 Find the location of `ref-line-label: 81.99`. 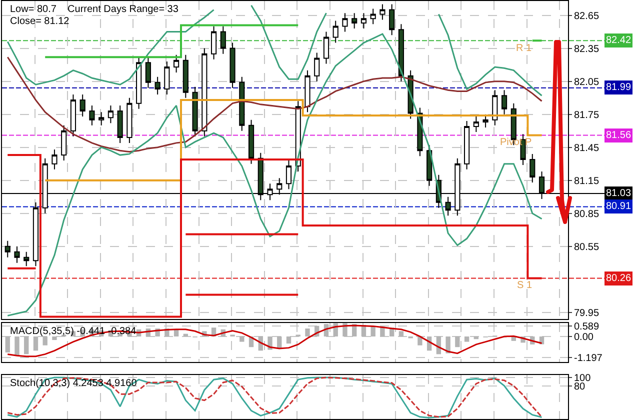

ref-line-label: 81.99 is located at coordinates (619, 87).